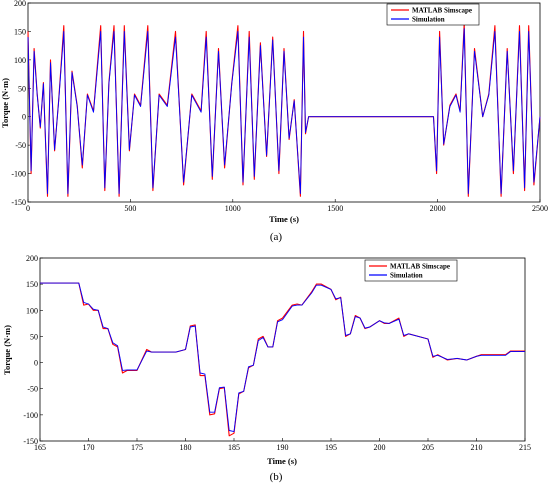  What do you see at coordinates (276, 237) in the screenshot?
I see `chart-a-caption: (a)` at bounding box center [276, 237].